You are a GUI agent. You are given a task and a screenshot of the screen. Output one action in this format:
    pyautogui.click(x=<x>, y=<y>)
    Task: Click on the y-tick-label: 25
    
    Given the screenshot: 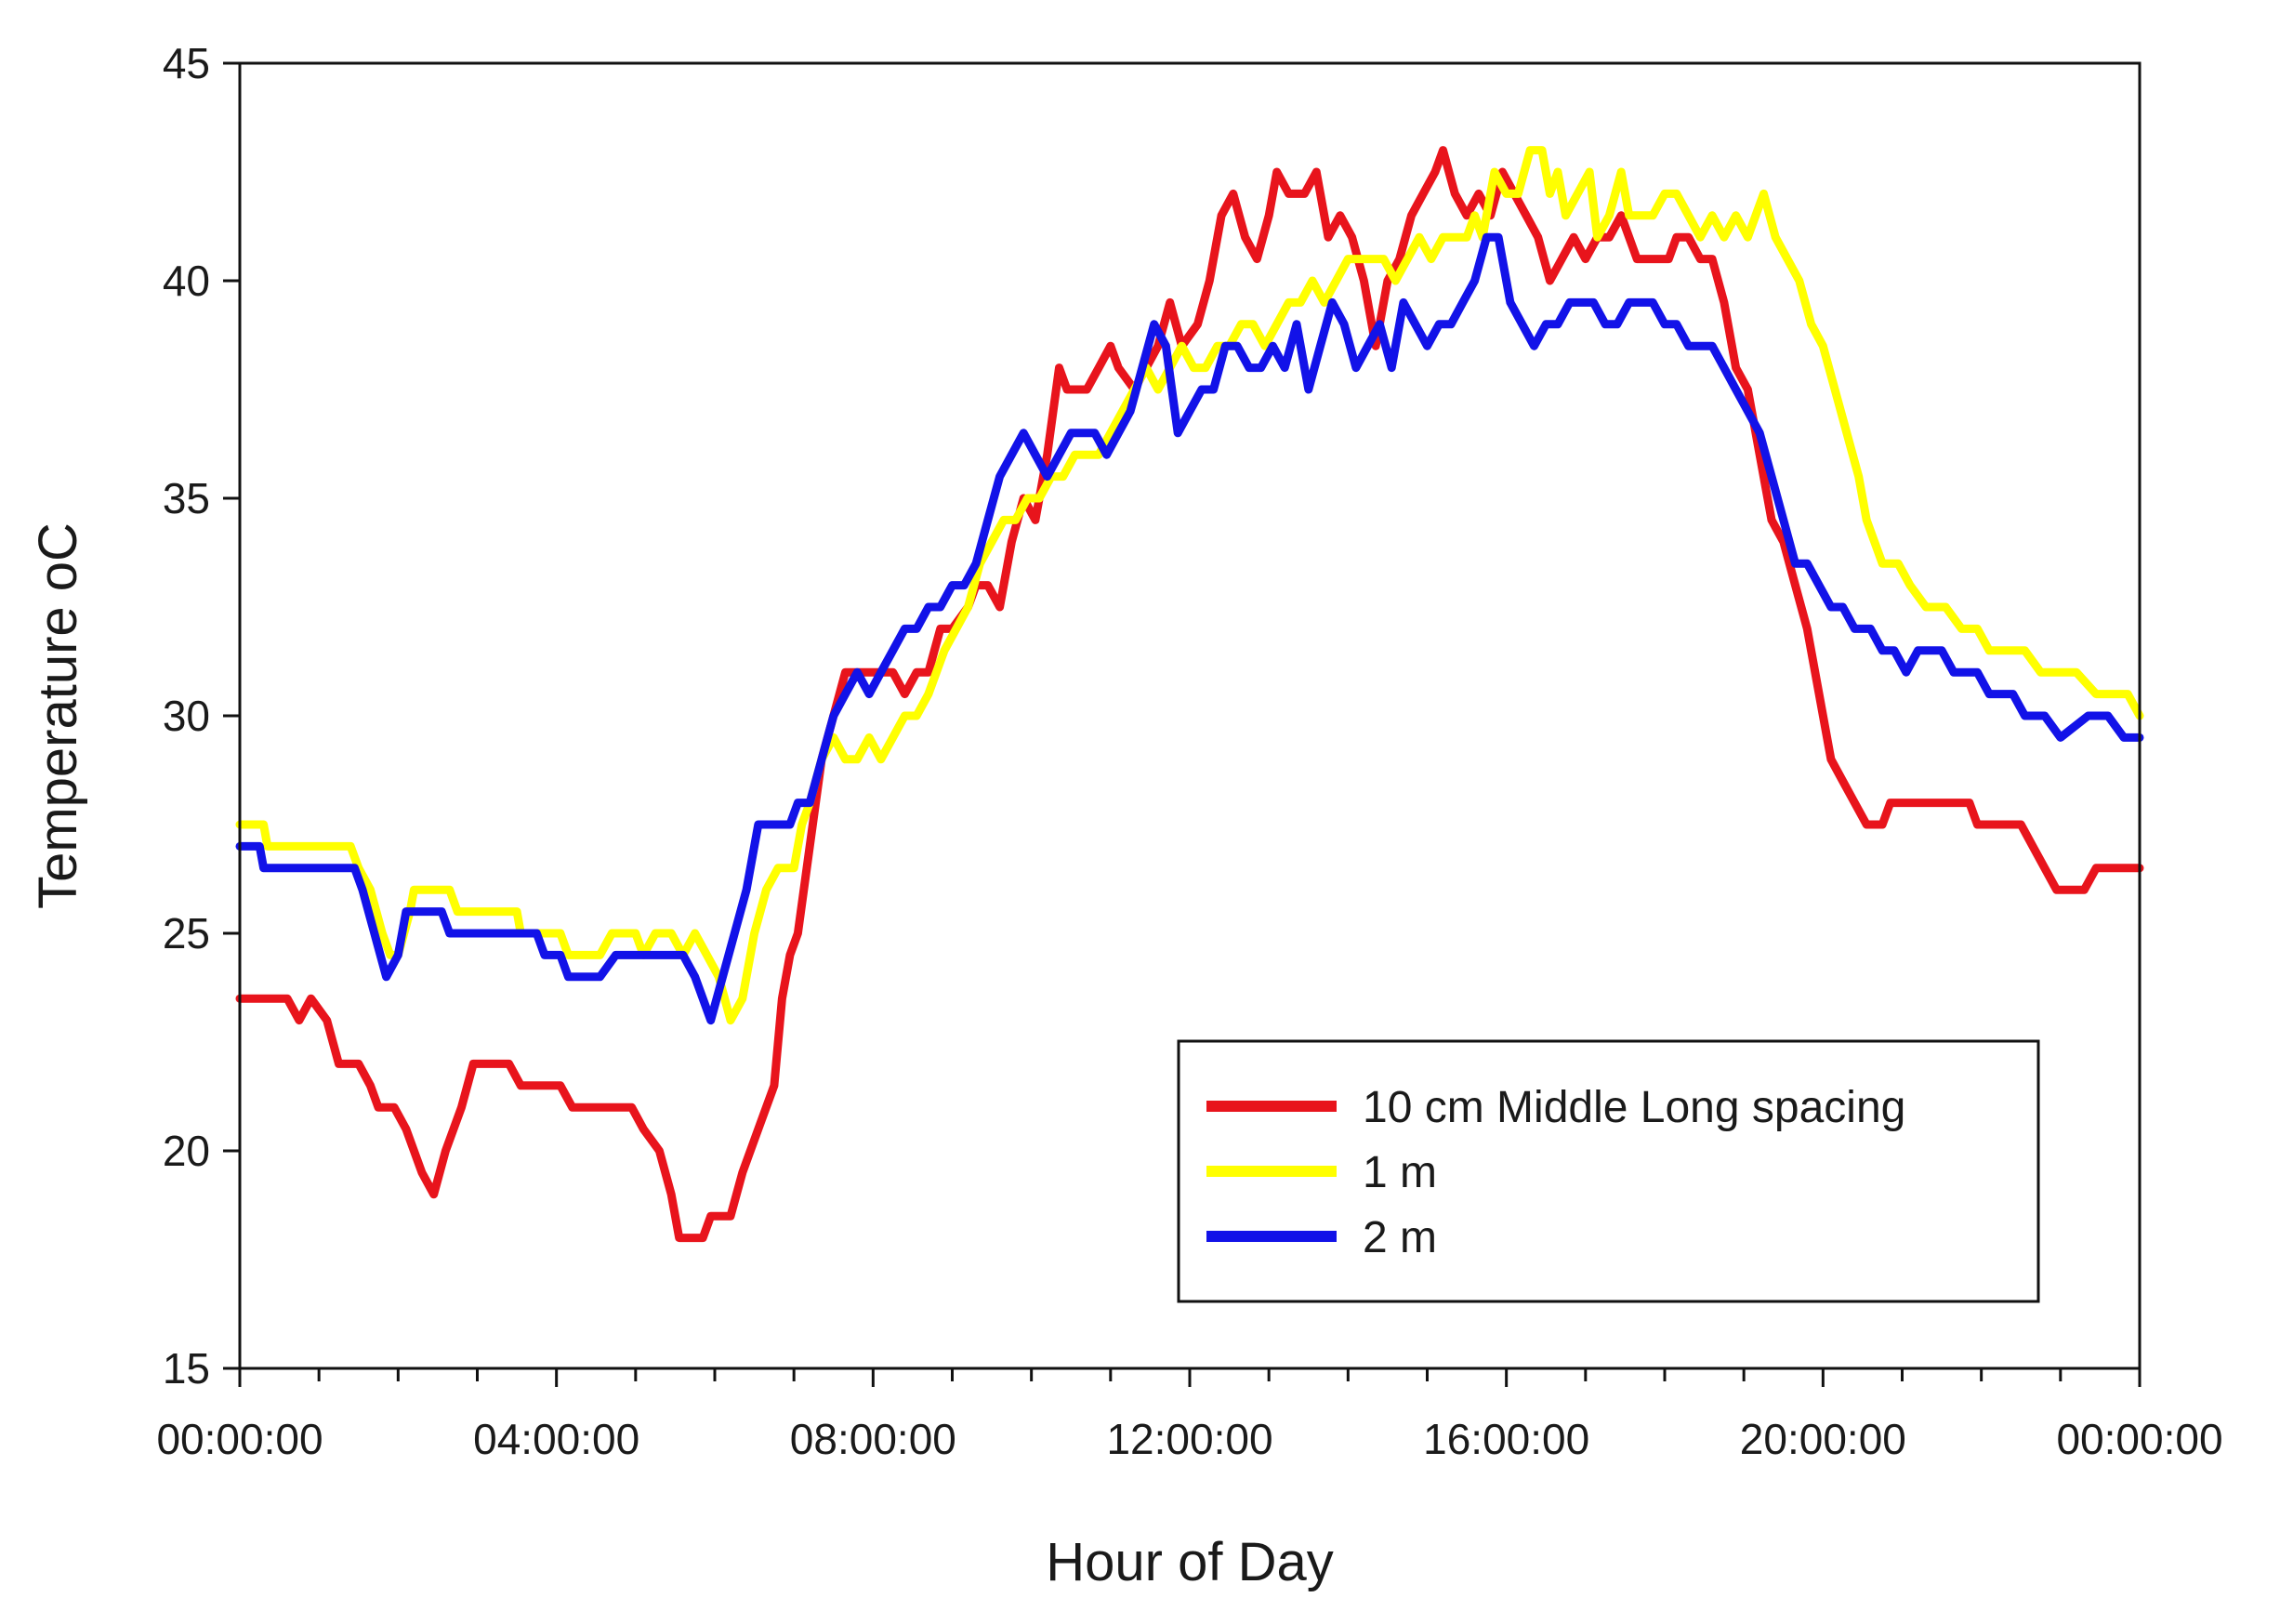 What is the action you would take?
    pyautogui.click(x=187, y=933)
    